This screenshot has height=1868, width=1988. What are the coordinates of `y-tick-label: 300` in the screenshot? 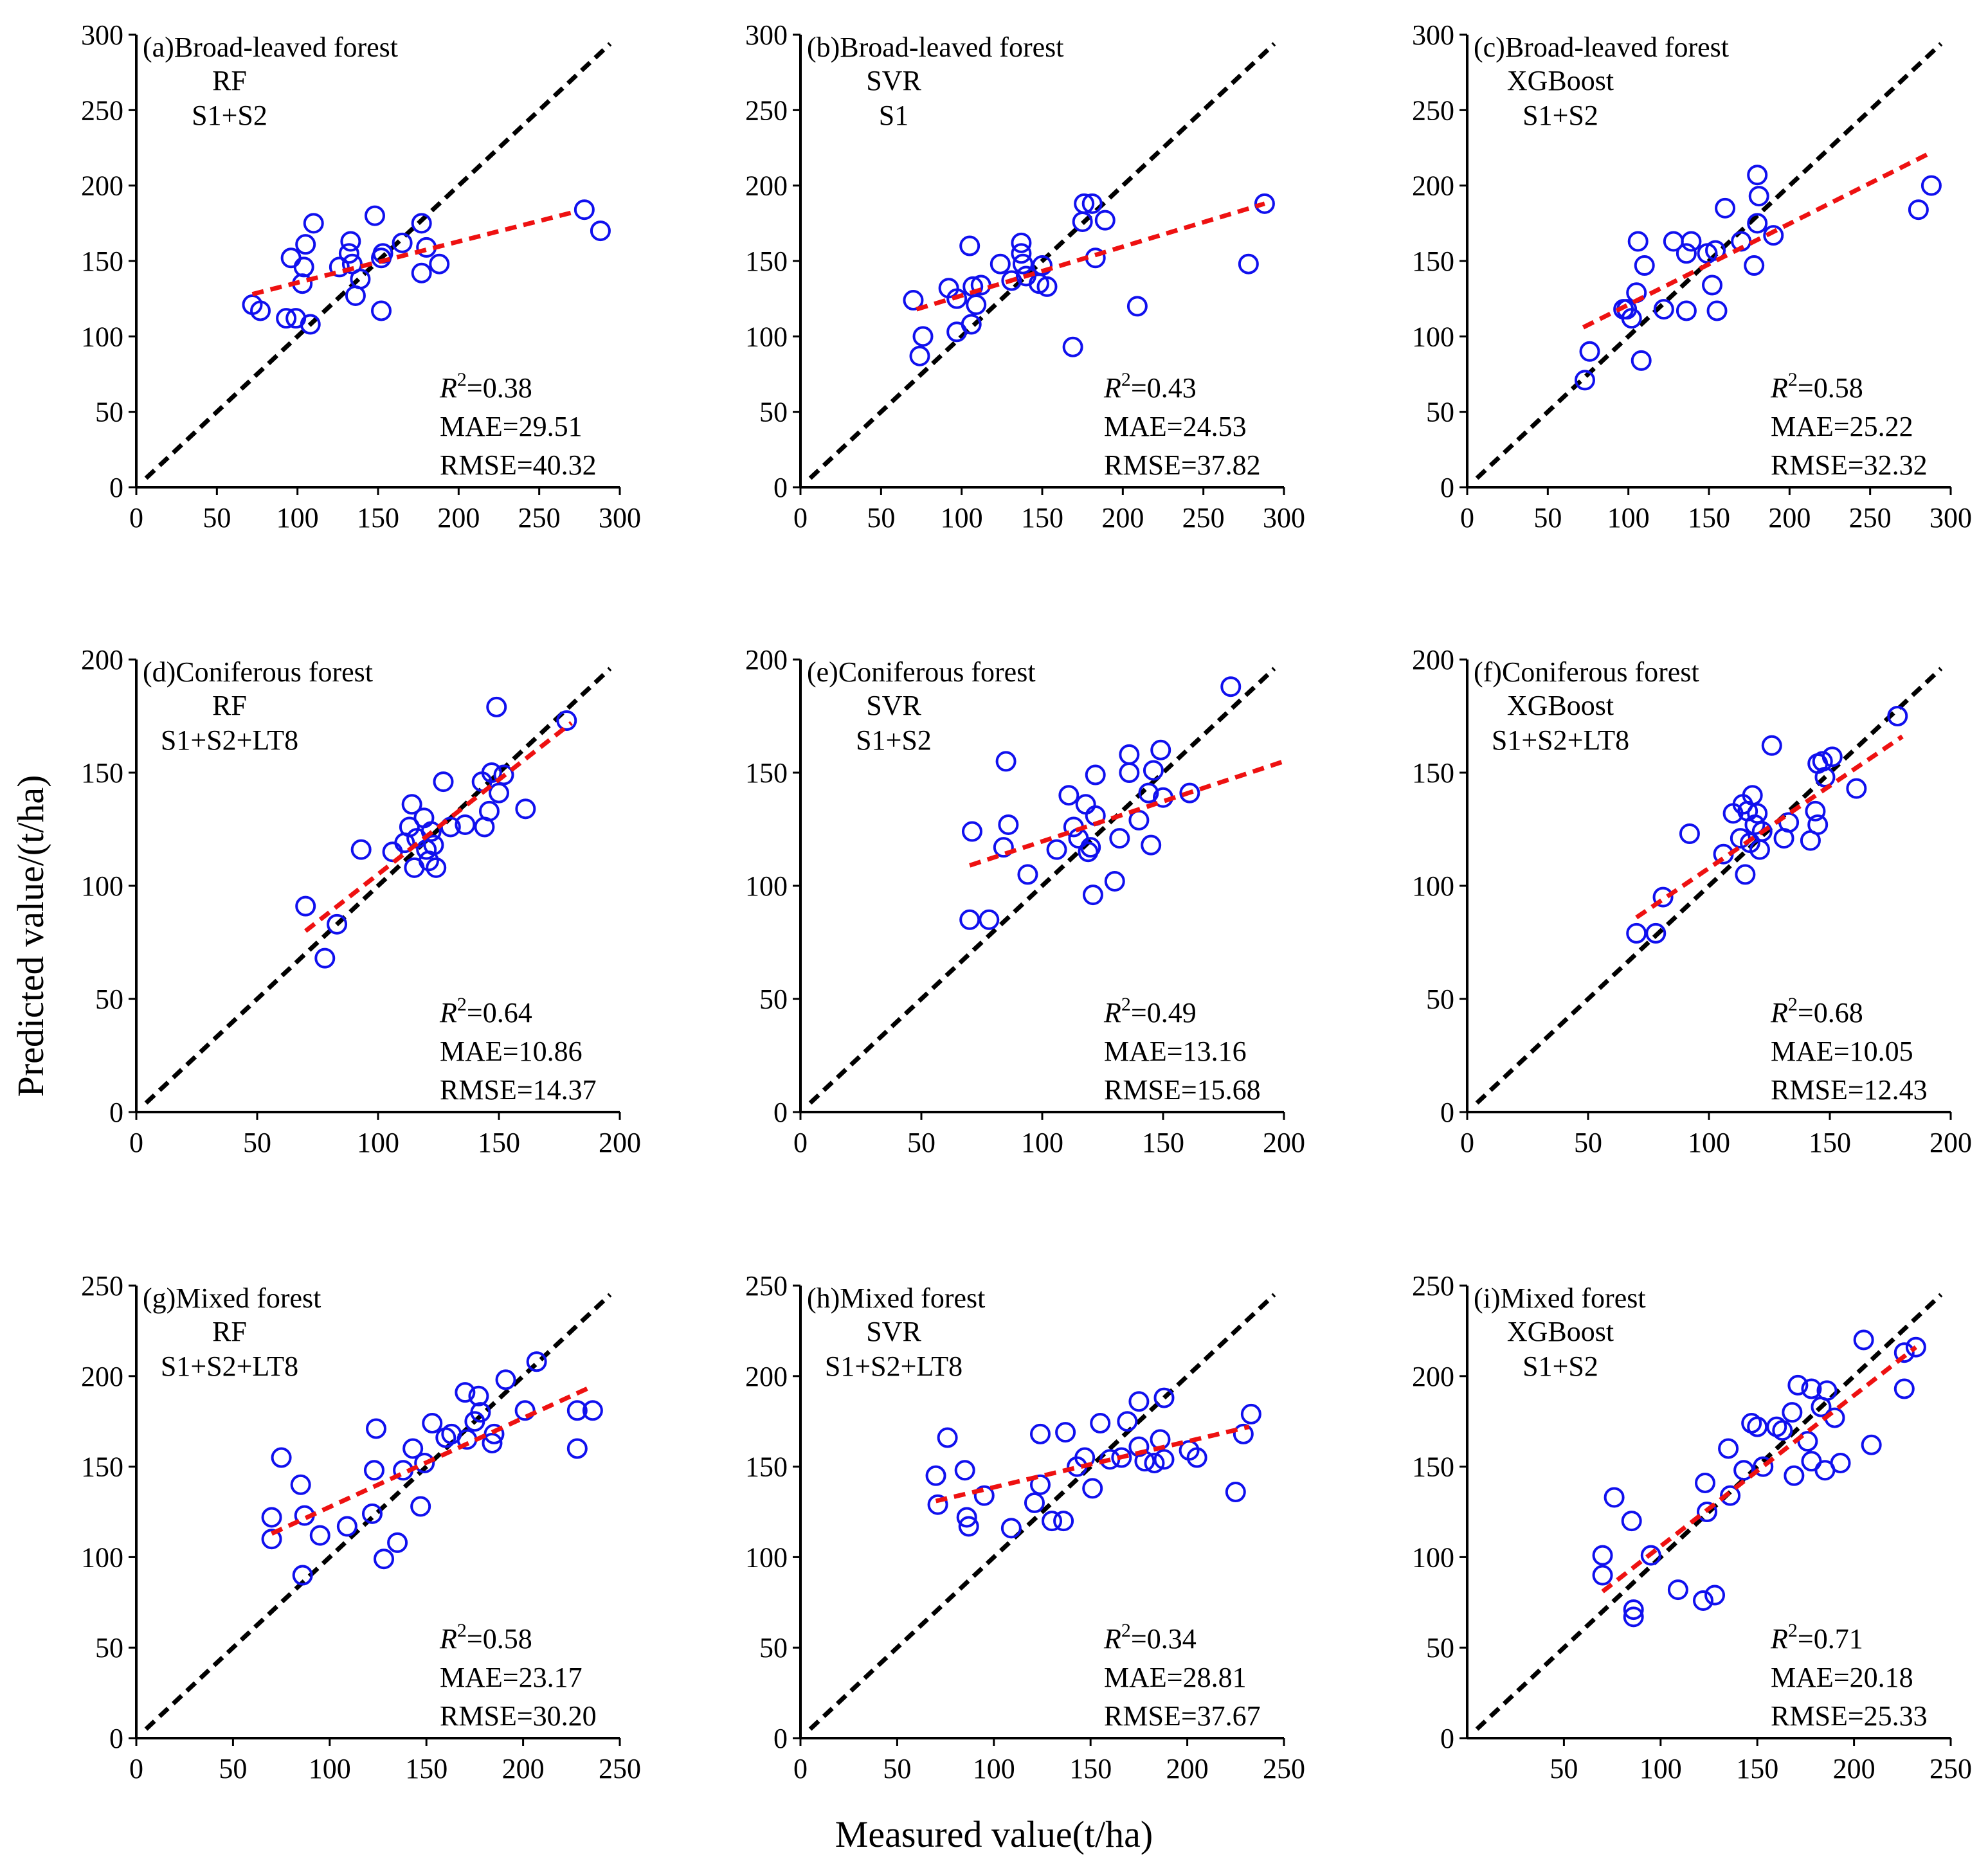 It's located at (102, 35).